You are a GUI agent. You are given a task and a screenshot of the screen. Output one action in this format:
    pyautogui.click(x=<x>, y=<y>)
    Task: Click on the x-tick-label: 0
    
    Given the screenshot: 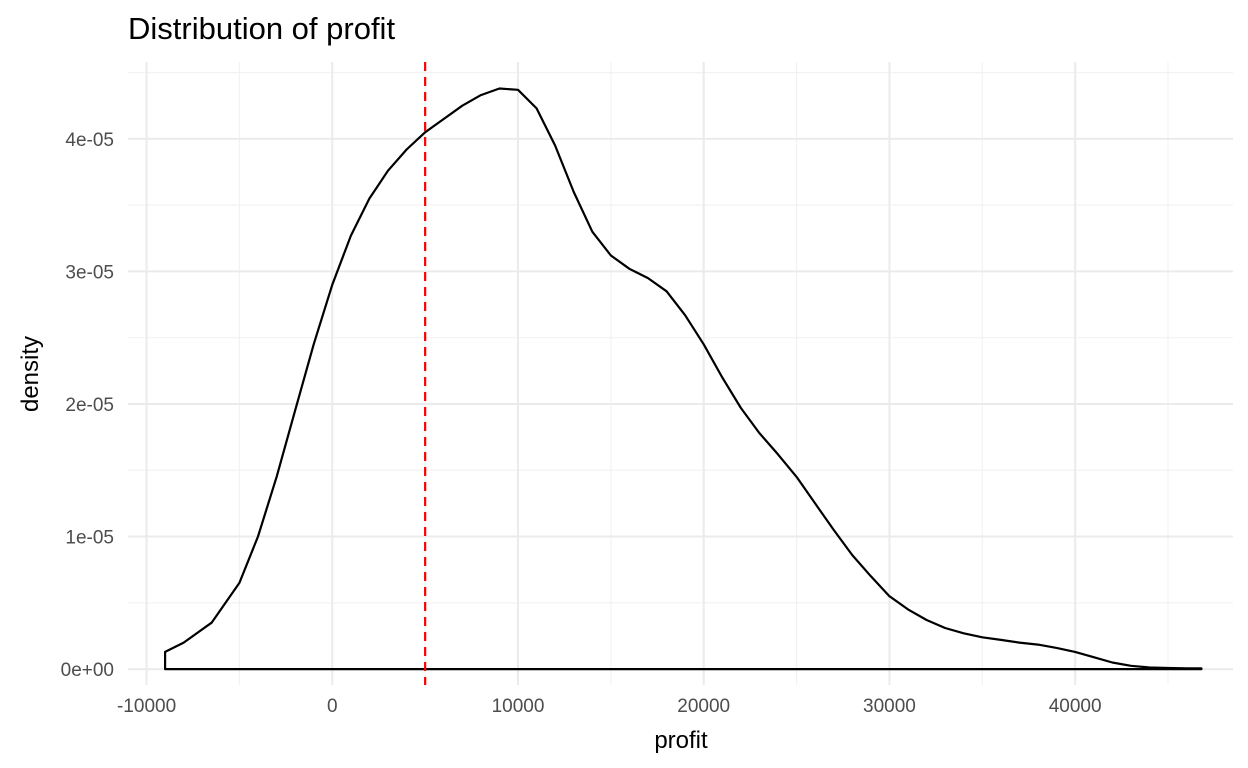 What is the action you would take?
    pyautogui.click(x=332, y=706)
    